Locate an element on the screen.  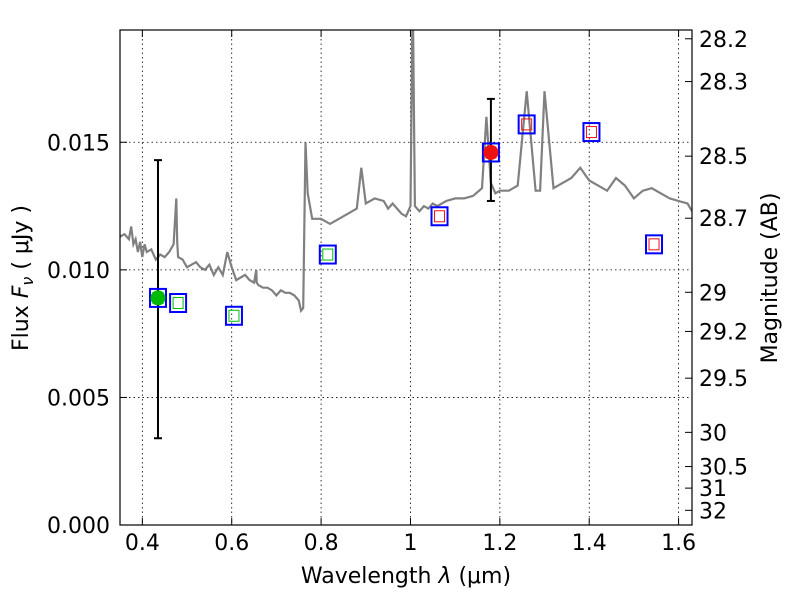
magnitude-tick-label: 28.5 is located at coordinates (723, 157).